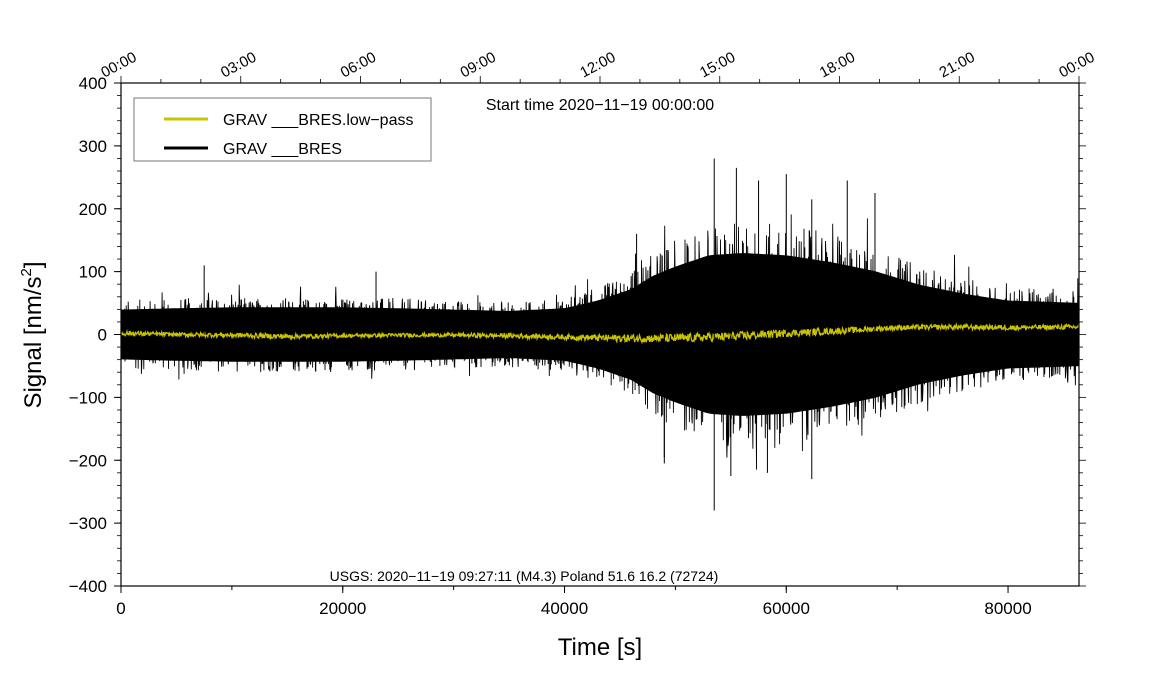 Image resolution: width=1151 pixels, height=700 pixels. I want to click on y-tick-label: 400, so click(93, 83).